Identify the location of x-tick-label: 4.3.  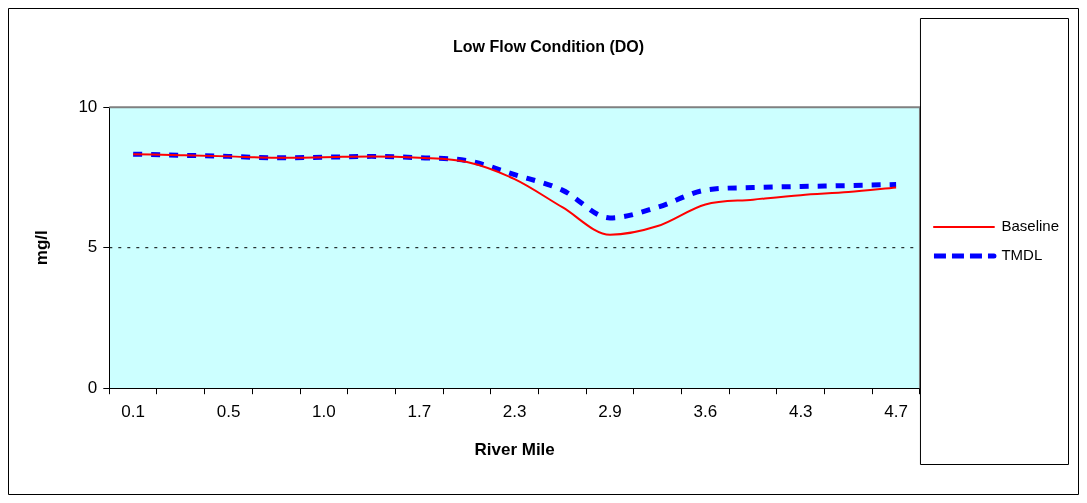
(800, 412).